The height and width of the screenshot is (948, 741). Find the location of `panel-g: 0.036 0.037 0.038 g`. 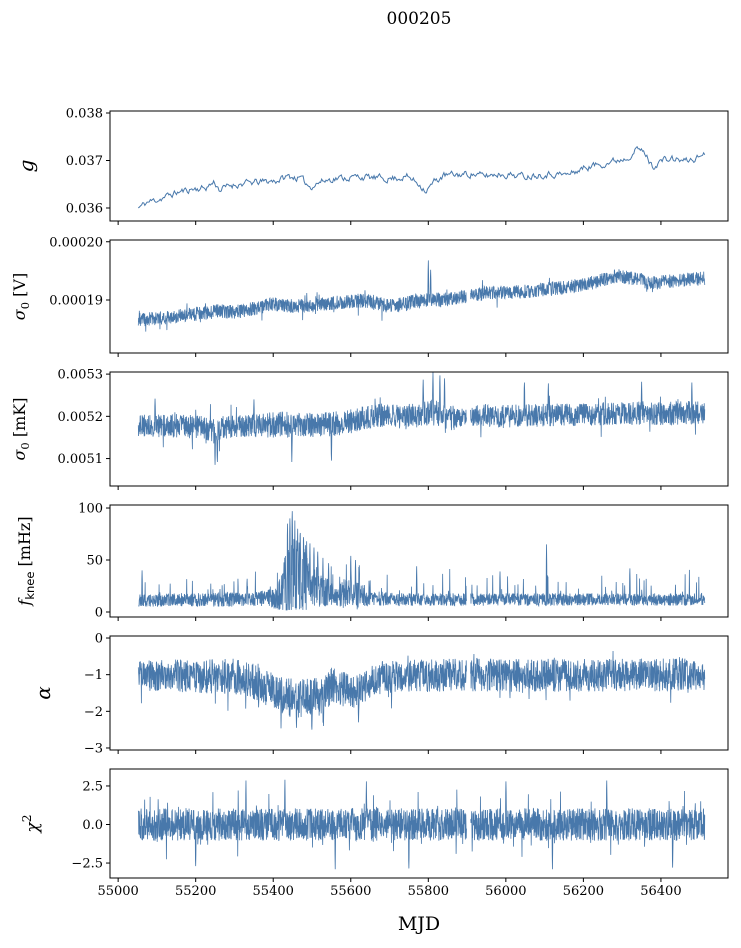

panel-g: 0.036 0.037 0.038 g is located at coordinates (371, 166).